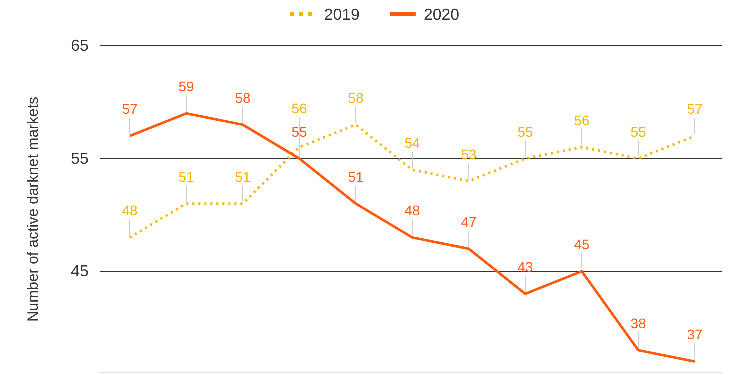  I want to click on data-label: 37, so click(695, 334).